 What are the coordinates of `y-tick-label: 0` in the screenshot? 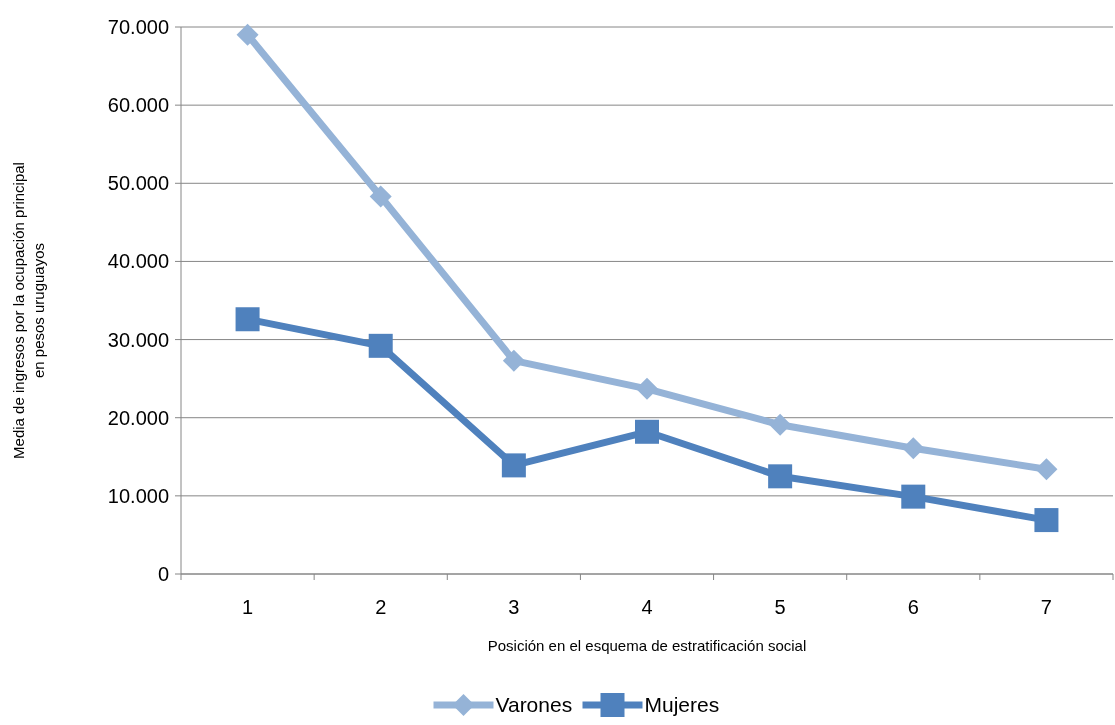 It's located at (163, 574).